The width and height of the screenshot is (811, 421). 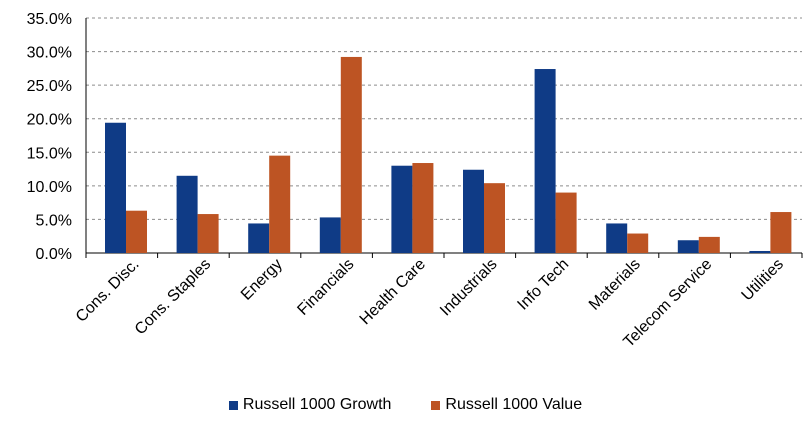 What do you see at coordinates (405, 405) in the screenshot?
I see `legend: Russell 1000 Growth Russell 1000 Value` at bounding box center [405, 405].